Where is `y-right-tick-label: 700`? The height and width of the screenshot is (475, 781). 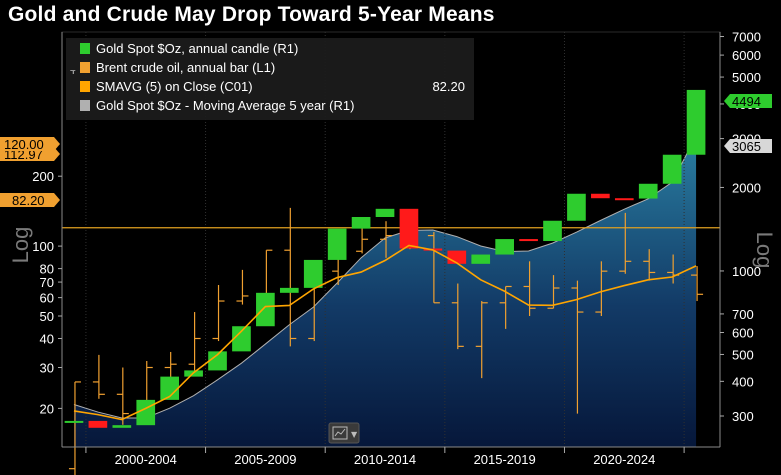
y-right-tick-label: 700 is located at coordinates (743, 314).